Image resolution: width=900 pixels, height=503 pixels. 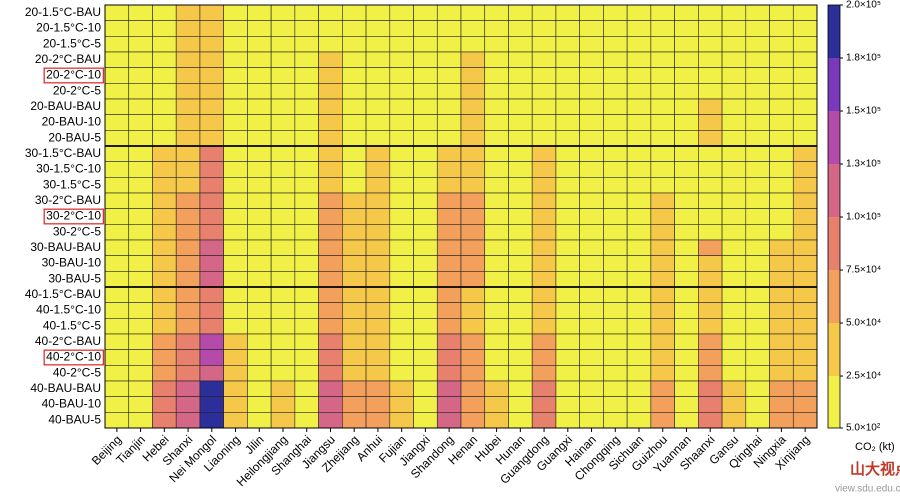 I want to click on colorbar-tick-label: 7.5×10⁴, so click(x=863, y=270).